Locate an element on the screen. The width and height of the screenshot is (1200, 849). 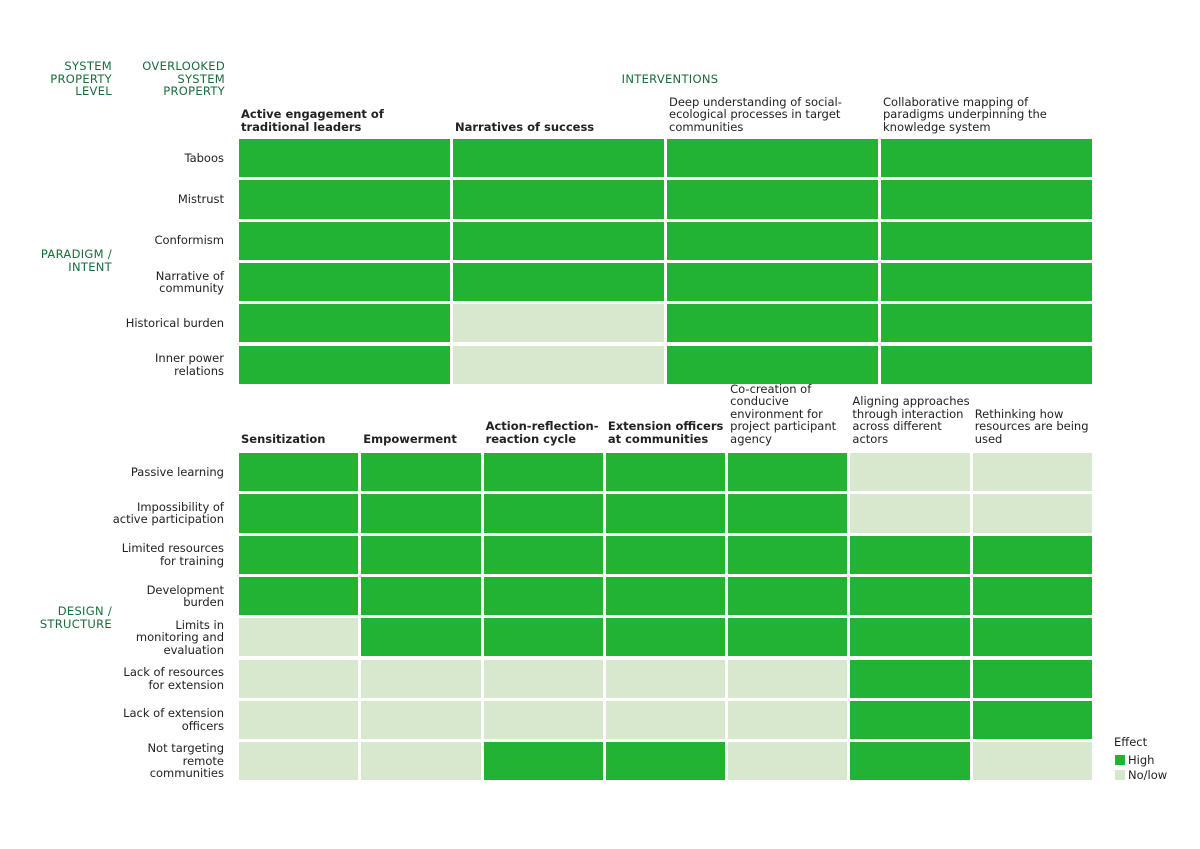
legend-label-high: High is located at coordinates (1141, 760).